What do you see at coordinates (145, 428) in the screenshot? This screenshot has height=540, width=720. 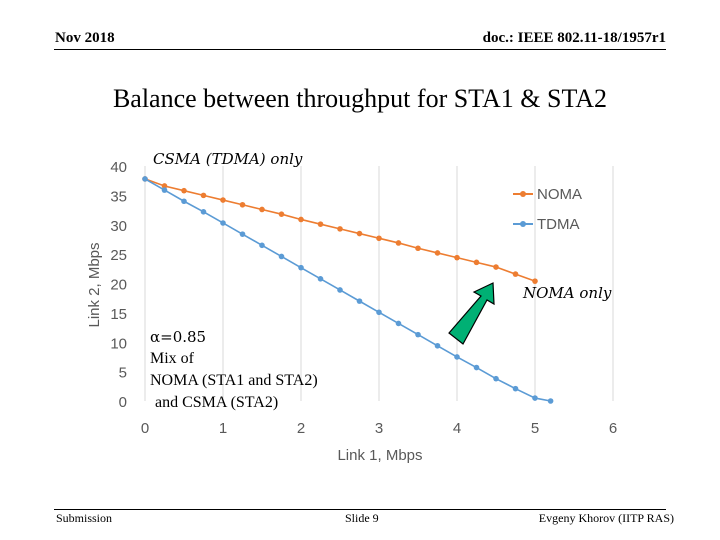 I see `x-tick-0: 0` at bounding box center [145, 428].